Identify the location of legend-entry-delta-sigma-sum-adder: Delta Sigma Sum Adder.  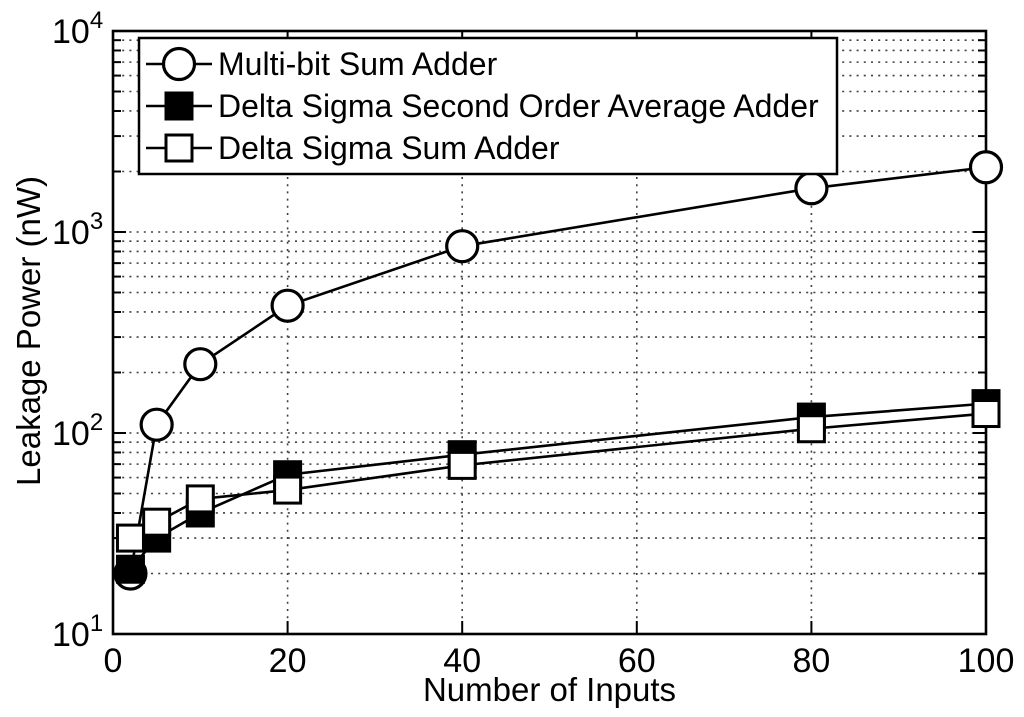
(353, 148).